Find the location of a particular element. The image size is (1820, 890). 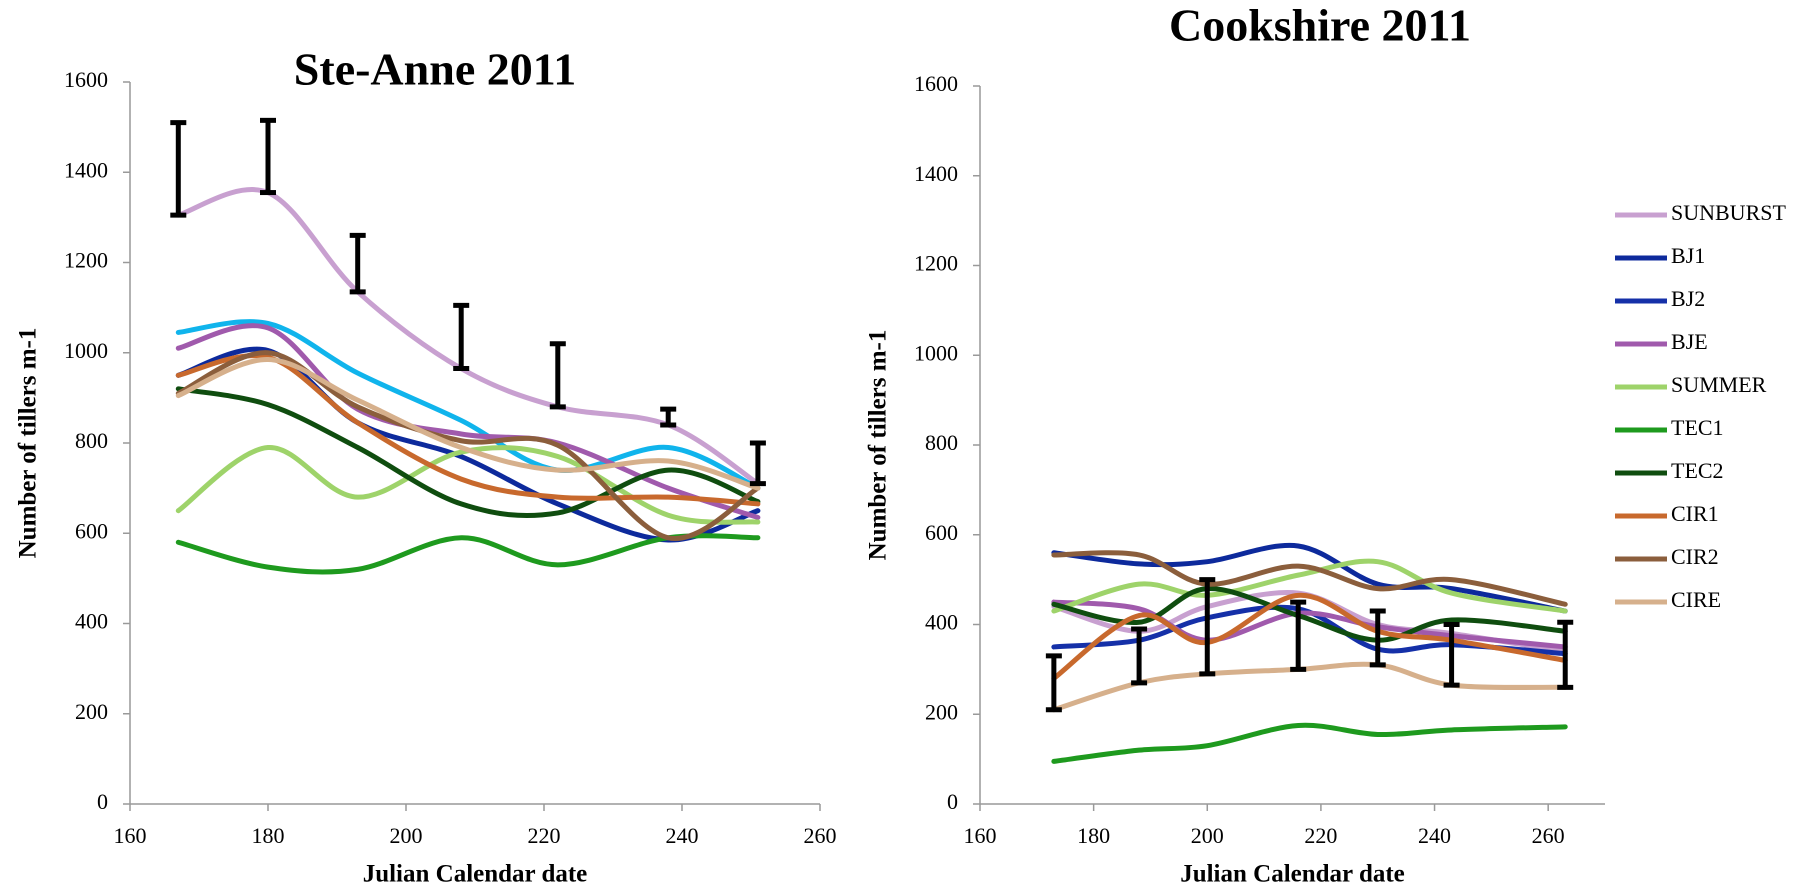

chart-title: Ste-Anne 2011 is located at coordinates (435, 69).